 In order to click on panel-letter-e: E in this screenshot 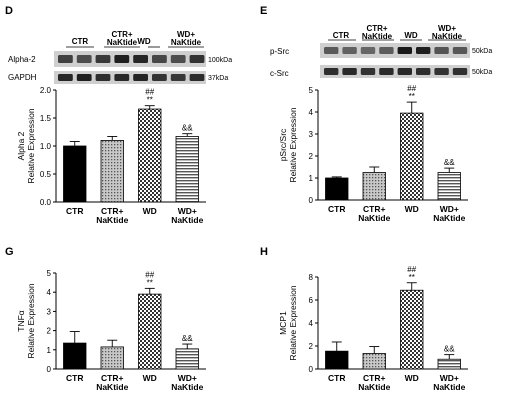, I will do `click(263, 11)`.